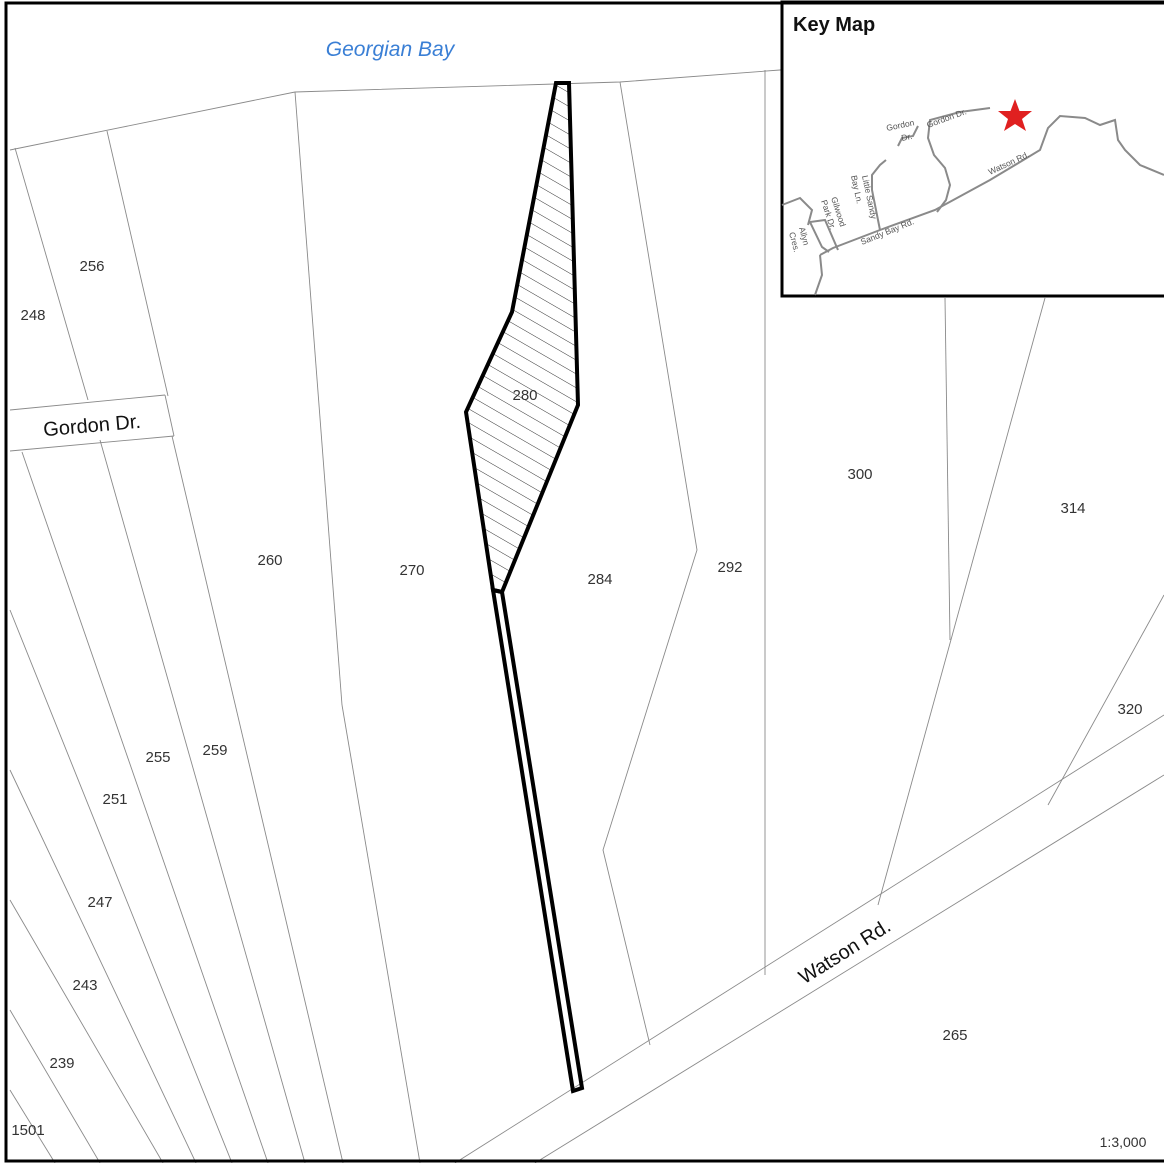  I want to click on water-label: Georgian Bay, so click(391, 49).